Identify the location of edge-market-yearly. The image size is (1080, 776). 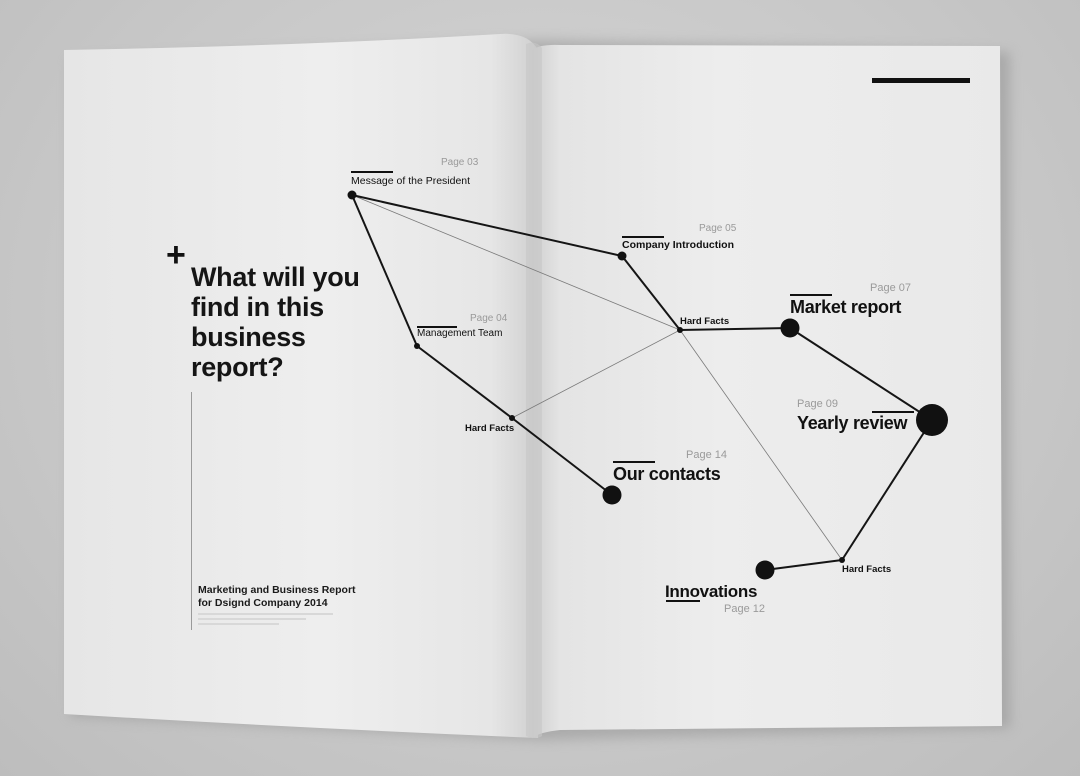
(861, 374).